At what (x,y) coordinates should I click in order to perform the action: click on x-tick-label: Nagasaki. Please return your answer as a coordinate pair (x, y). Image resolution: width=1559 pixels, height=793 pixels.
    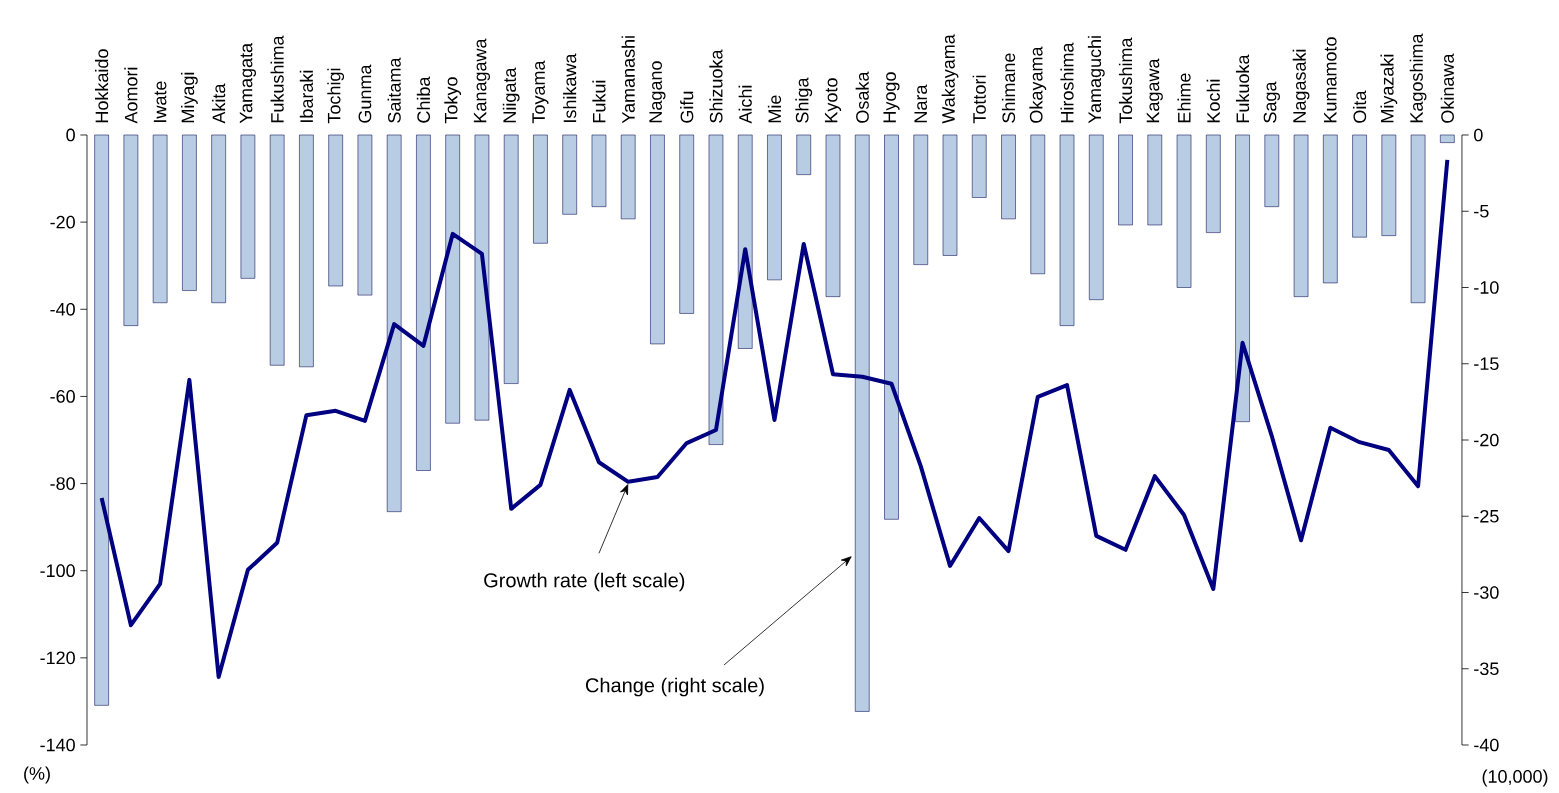
    Looking at the image, I should click on (1301, 86).